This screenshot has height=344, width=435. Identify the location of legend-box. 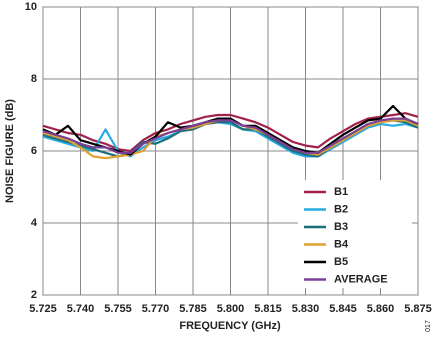
(355, 234).